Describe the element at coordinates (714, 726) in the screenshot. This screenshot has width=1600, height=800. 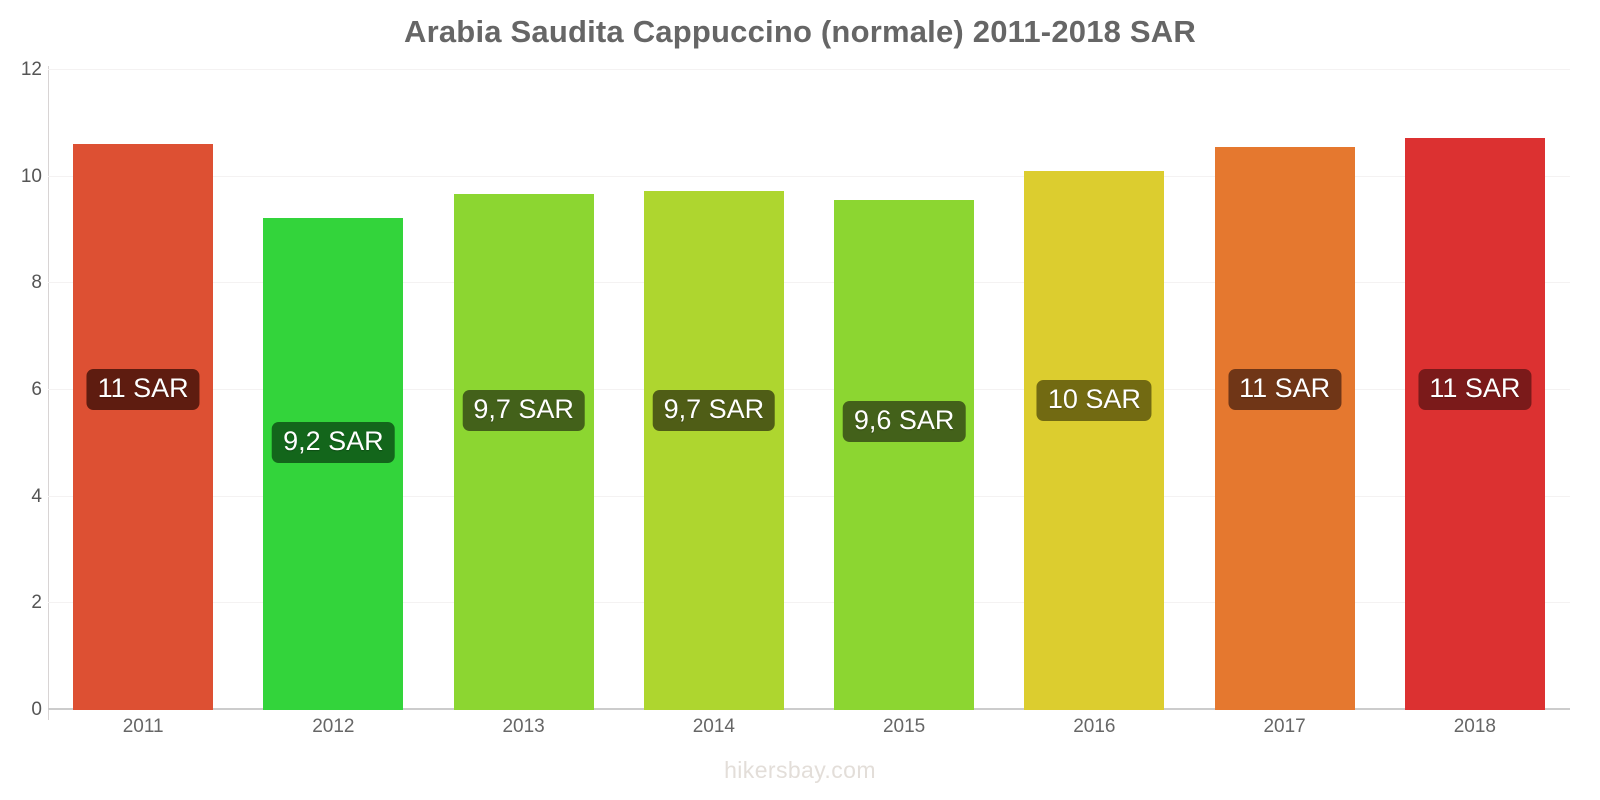
I see `x-tick-label-2014: 2014` at that location.